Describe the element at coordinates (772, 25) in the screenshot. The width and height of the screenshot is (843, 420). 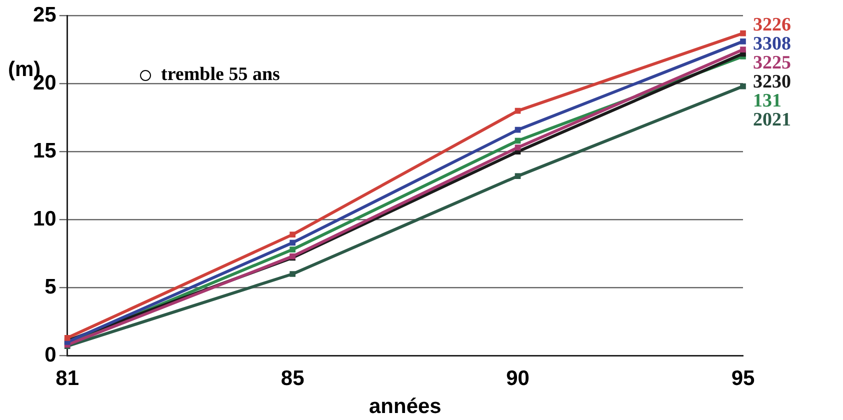
I see `series-label: 3226` at that location.